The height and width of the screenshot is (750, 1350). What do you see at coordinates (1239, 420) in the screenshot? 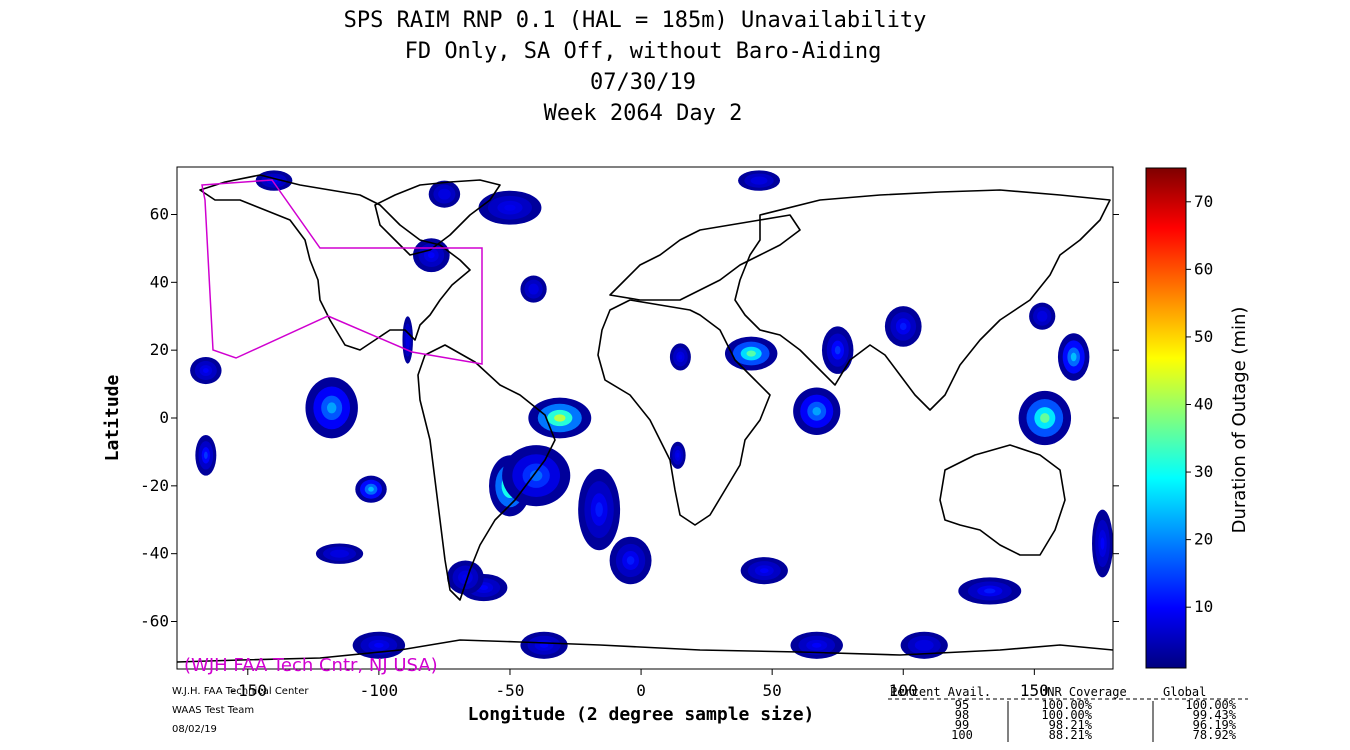
I see `colorbar-label: Duration of Outage (min)` at bounding box center [1239, 420].